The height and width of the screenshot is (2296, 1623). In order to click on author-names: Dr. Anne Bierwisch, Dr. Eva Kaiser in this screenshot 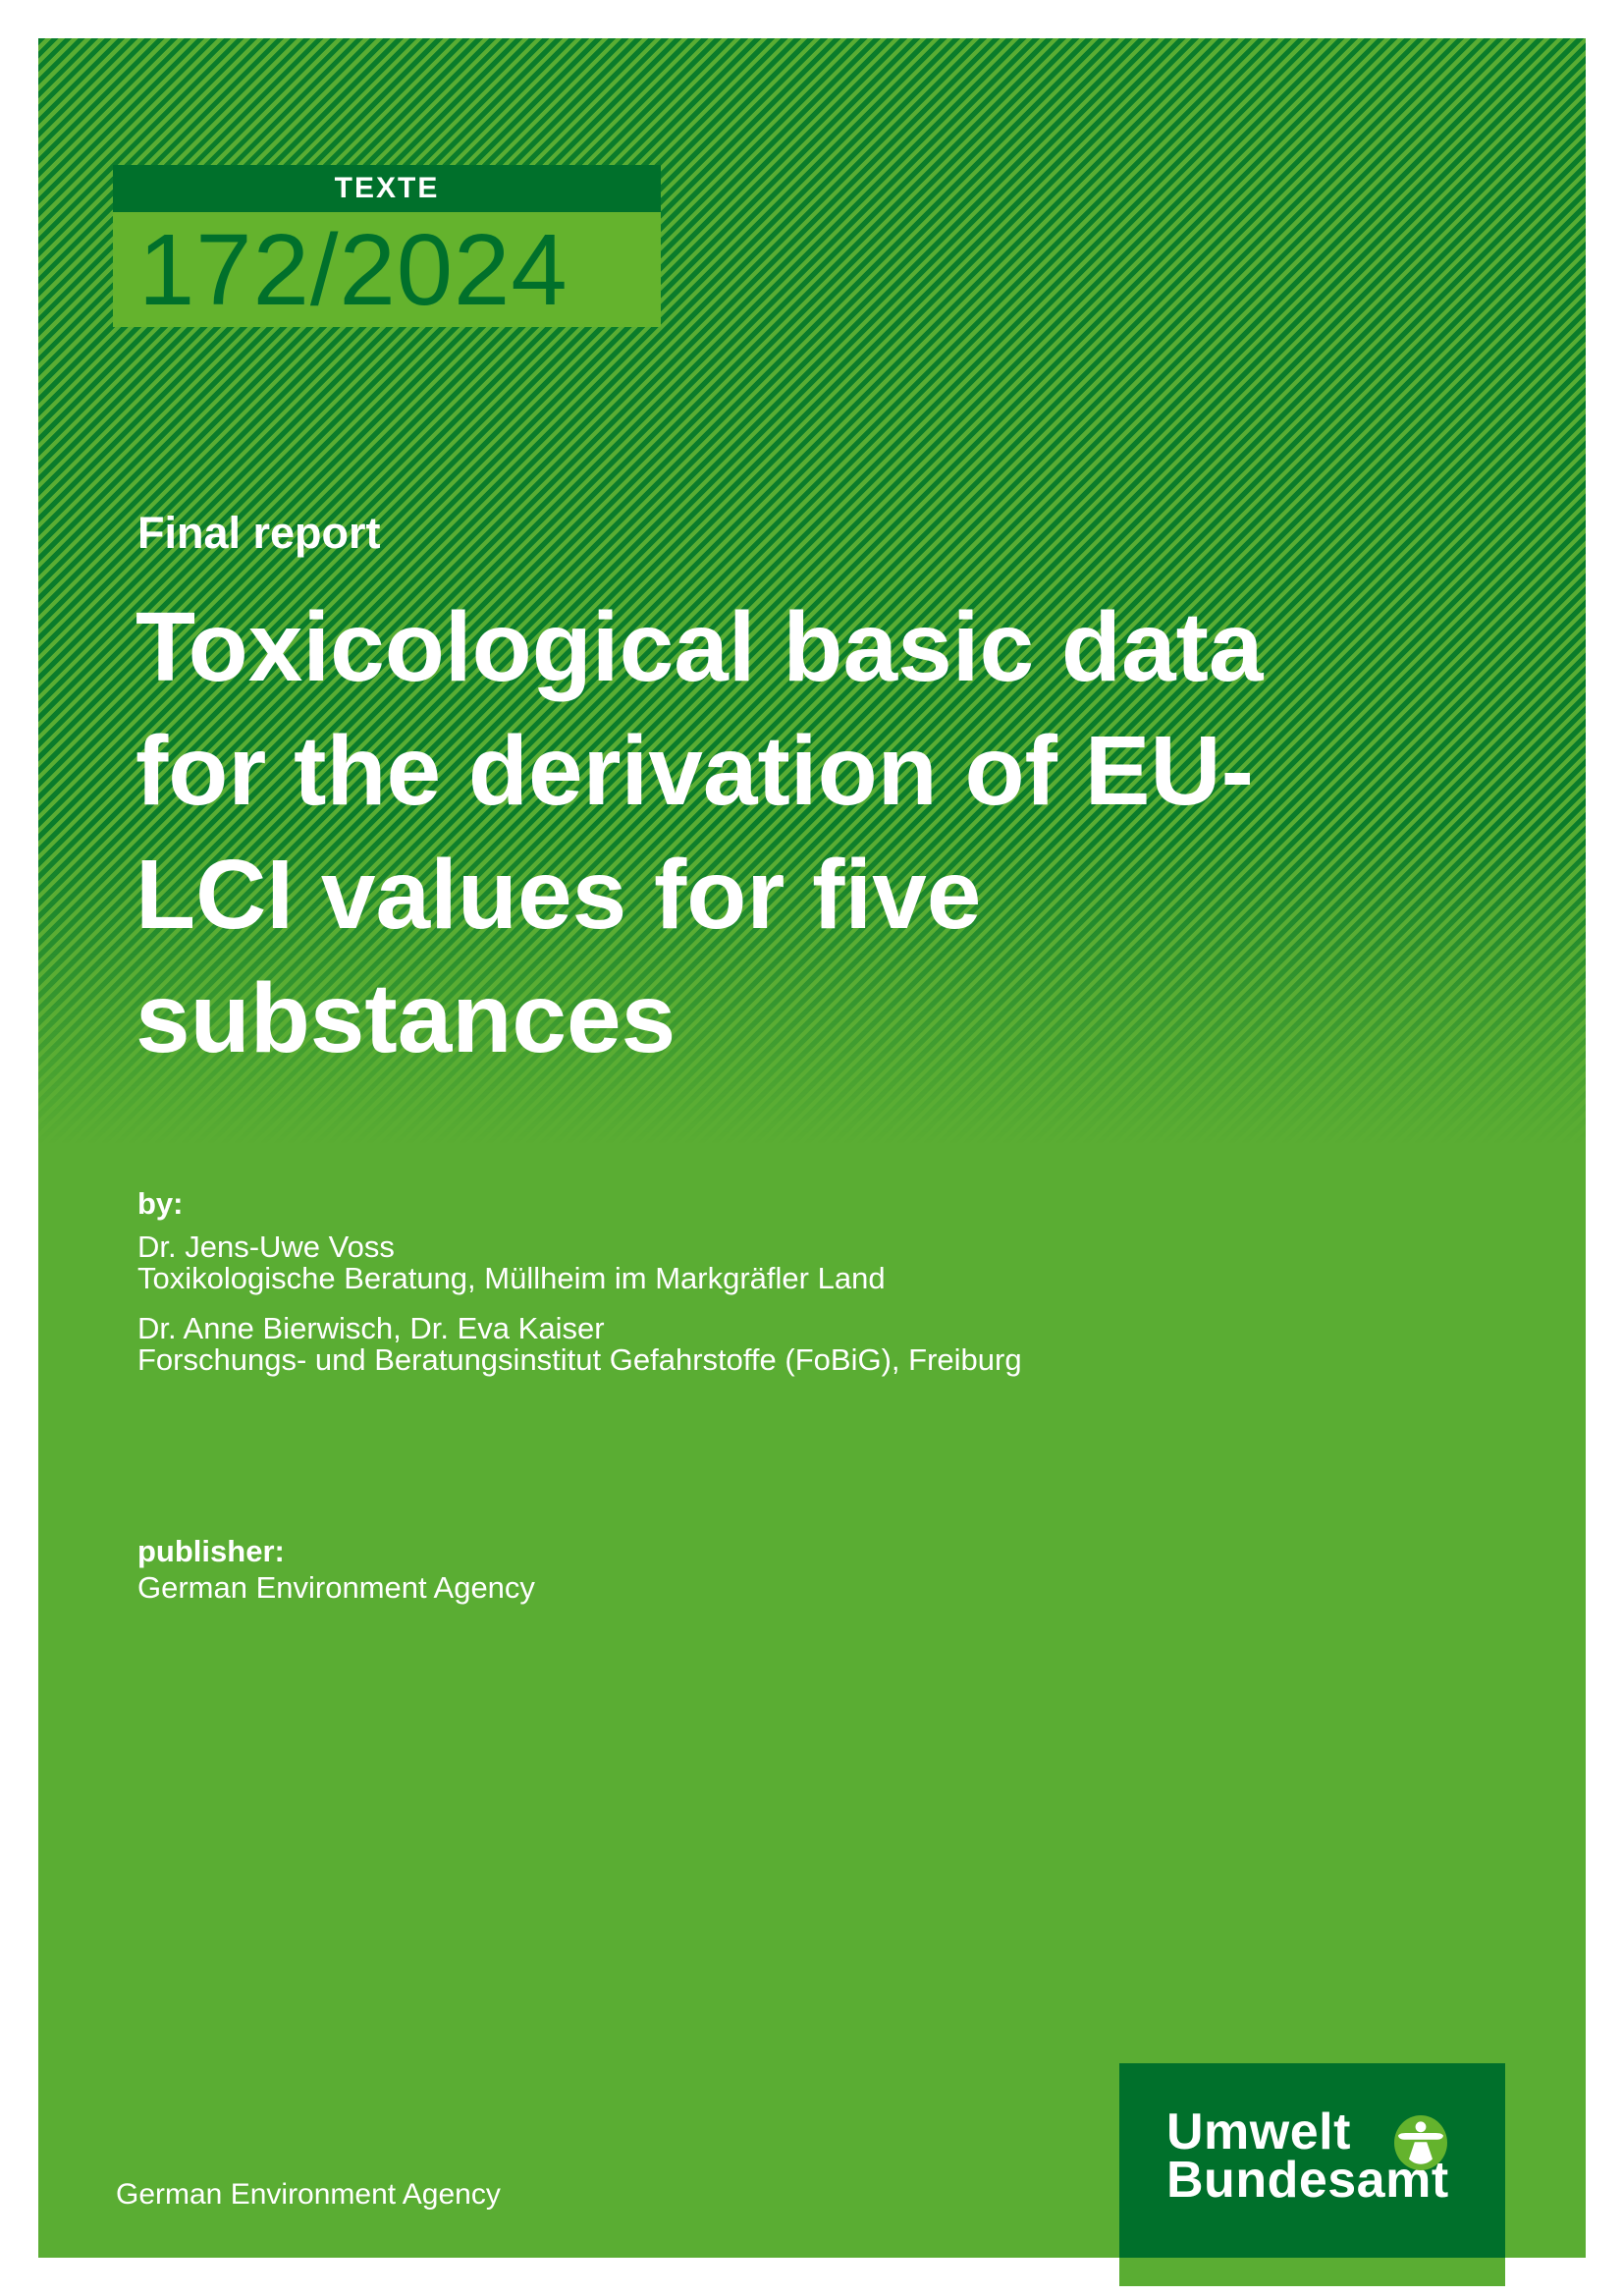, I will do `click(371, 1328)`.